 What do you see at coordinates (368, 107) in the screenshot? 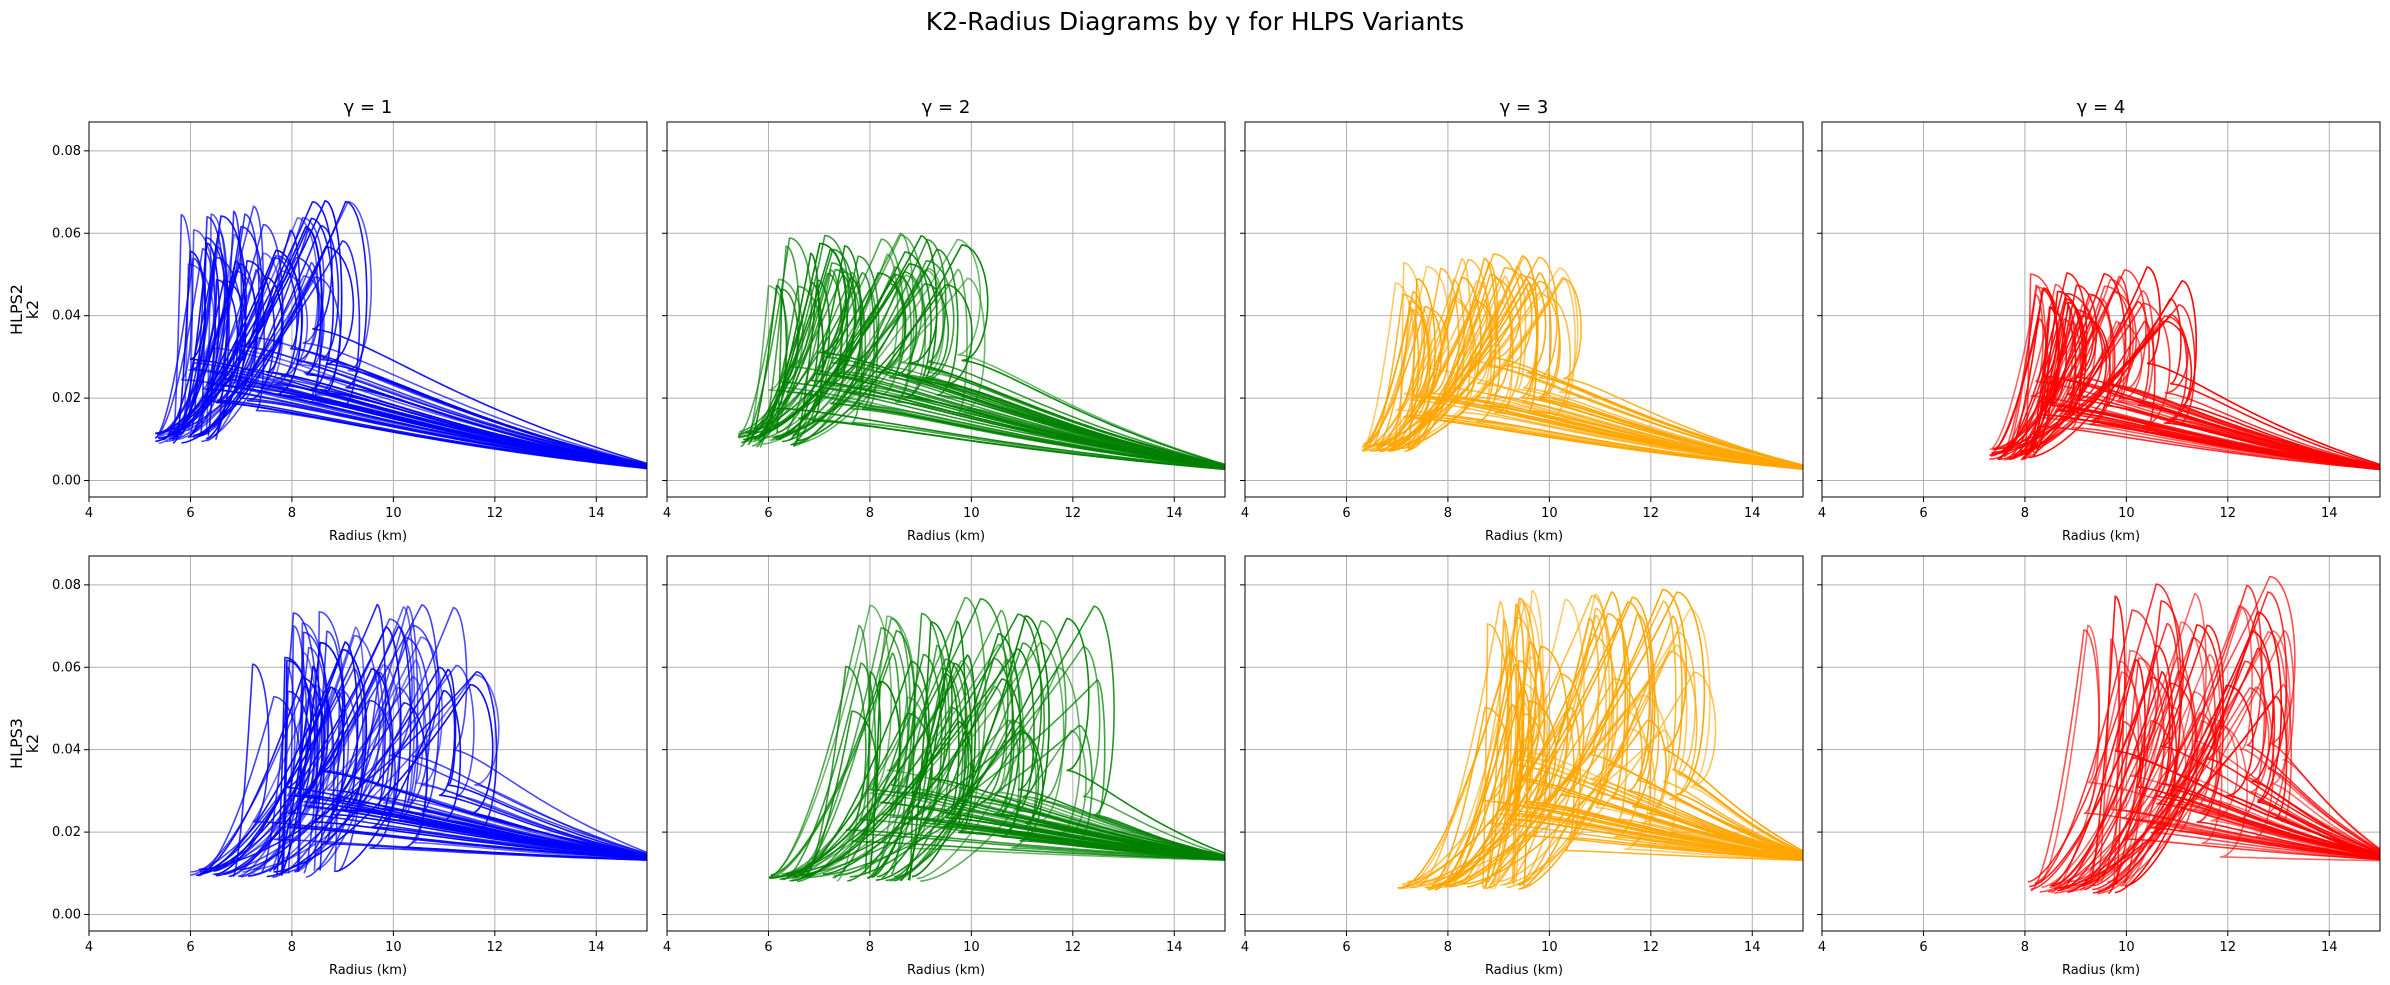
I see `panel-title: γ = 1` at bounding box center [368, 107].